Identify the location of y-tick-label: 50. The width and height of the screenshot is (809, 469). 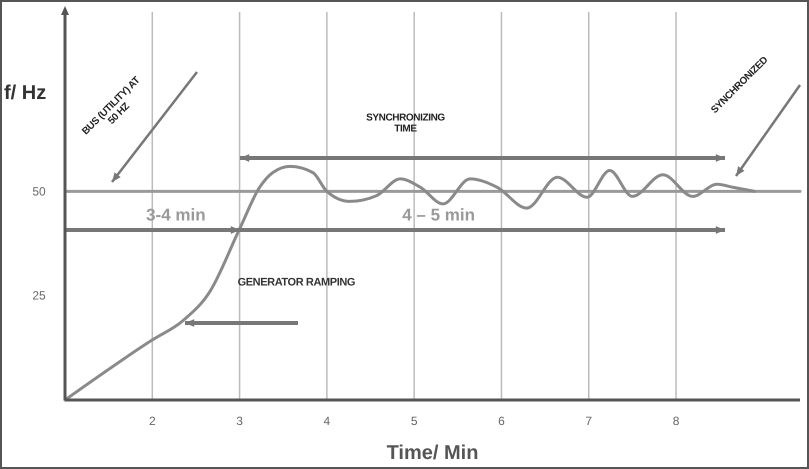
(39, 191).